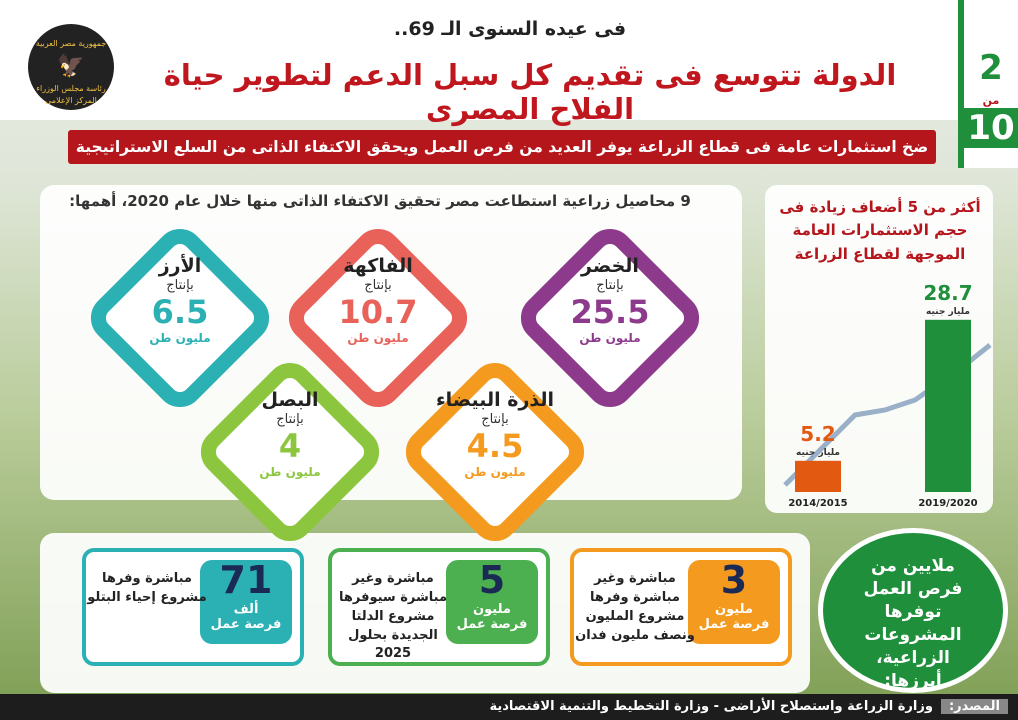 The image size is (1018, 720). Describe the element at coordinates (947, 293) in the screenshot. I see `bar-value: 28.7` at that location.